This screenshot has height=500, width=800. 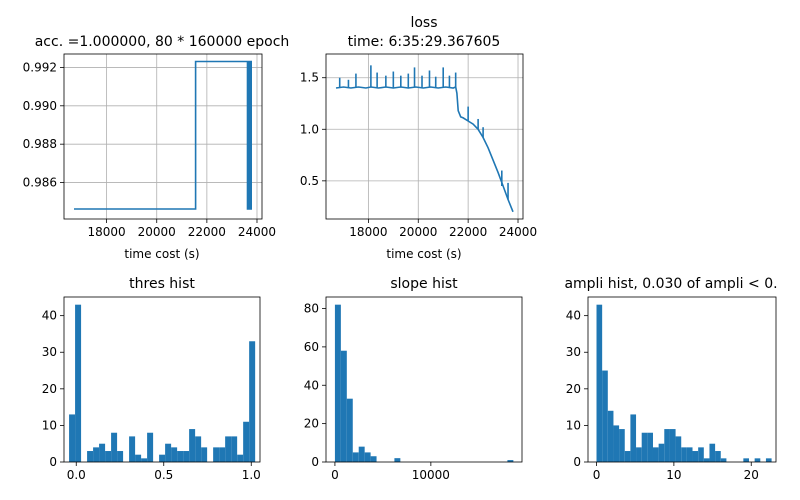 What do you see at coordinates (251, 475) in the screenshot?
I see `thres_hist-xtick-label-2: 1.0` at bounding box center [251, 475].